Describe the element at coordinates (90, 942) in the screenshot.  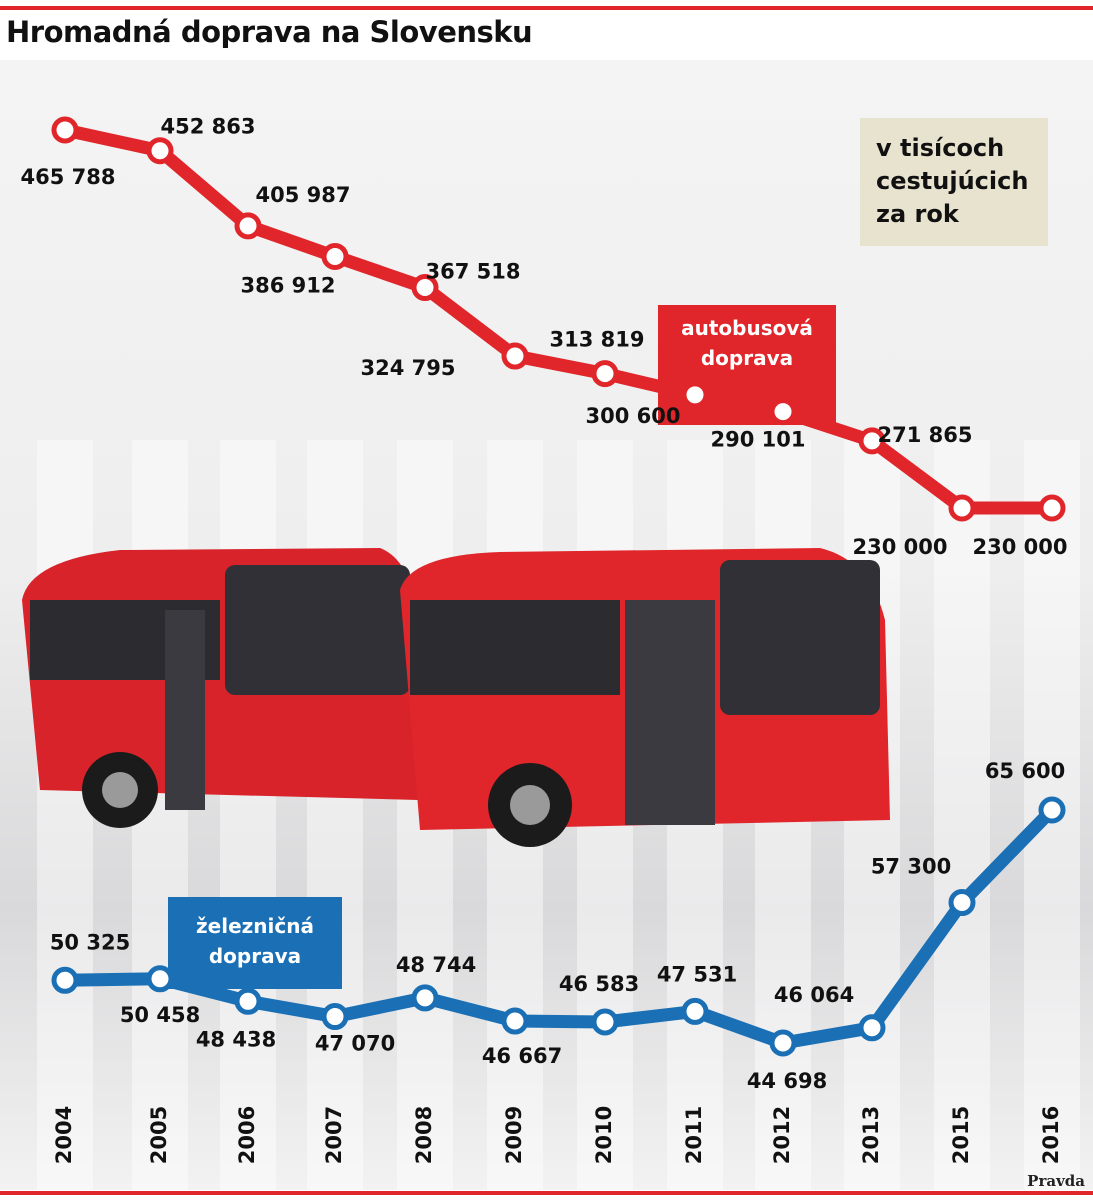
I see `data-label: 50 325` at that location.